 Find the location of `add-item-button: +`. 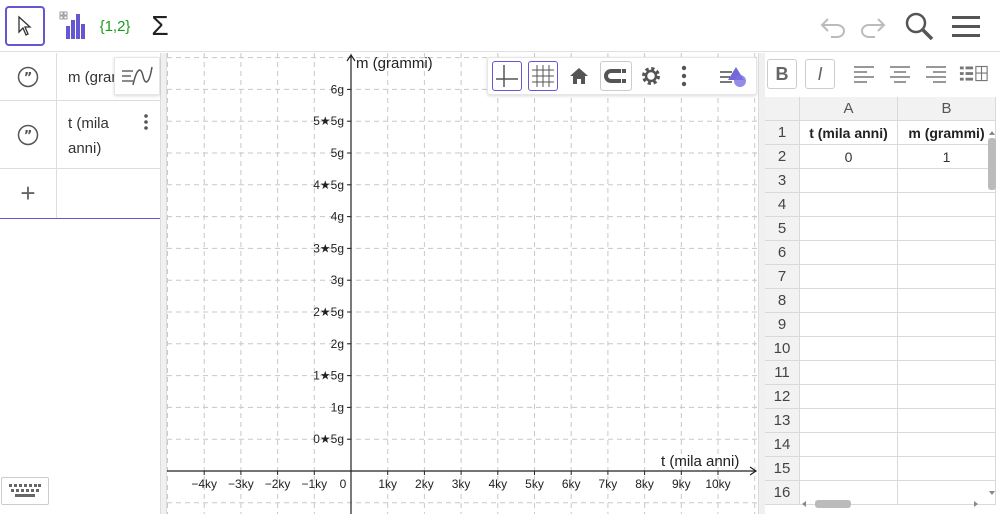

add-item-button: + is located at coordinates (28, 193).